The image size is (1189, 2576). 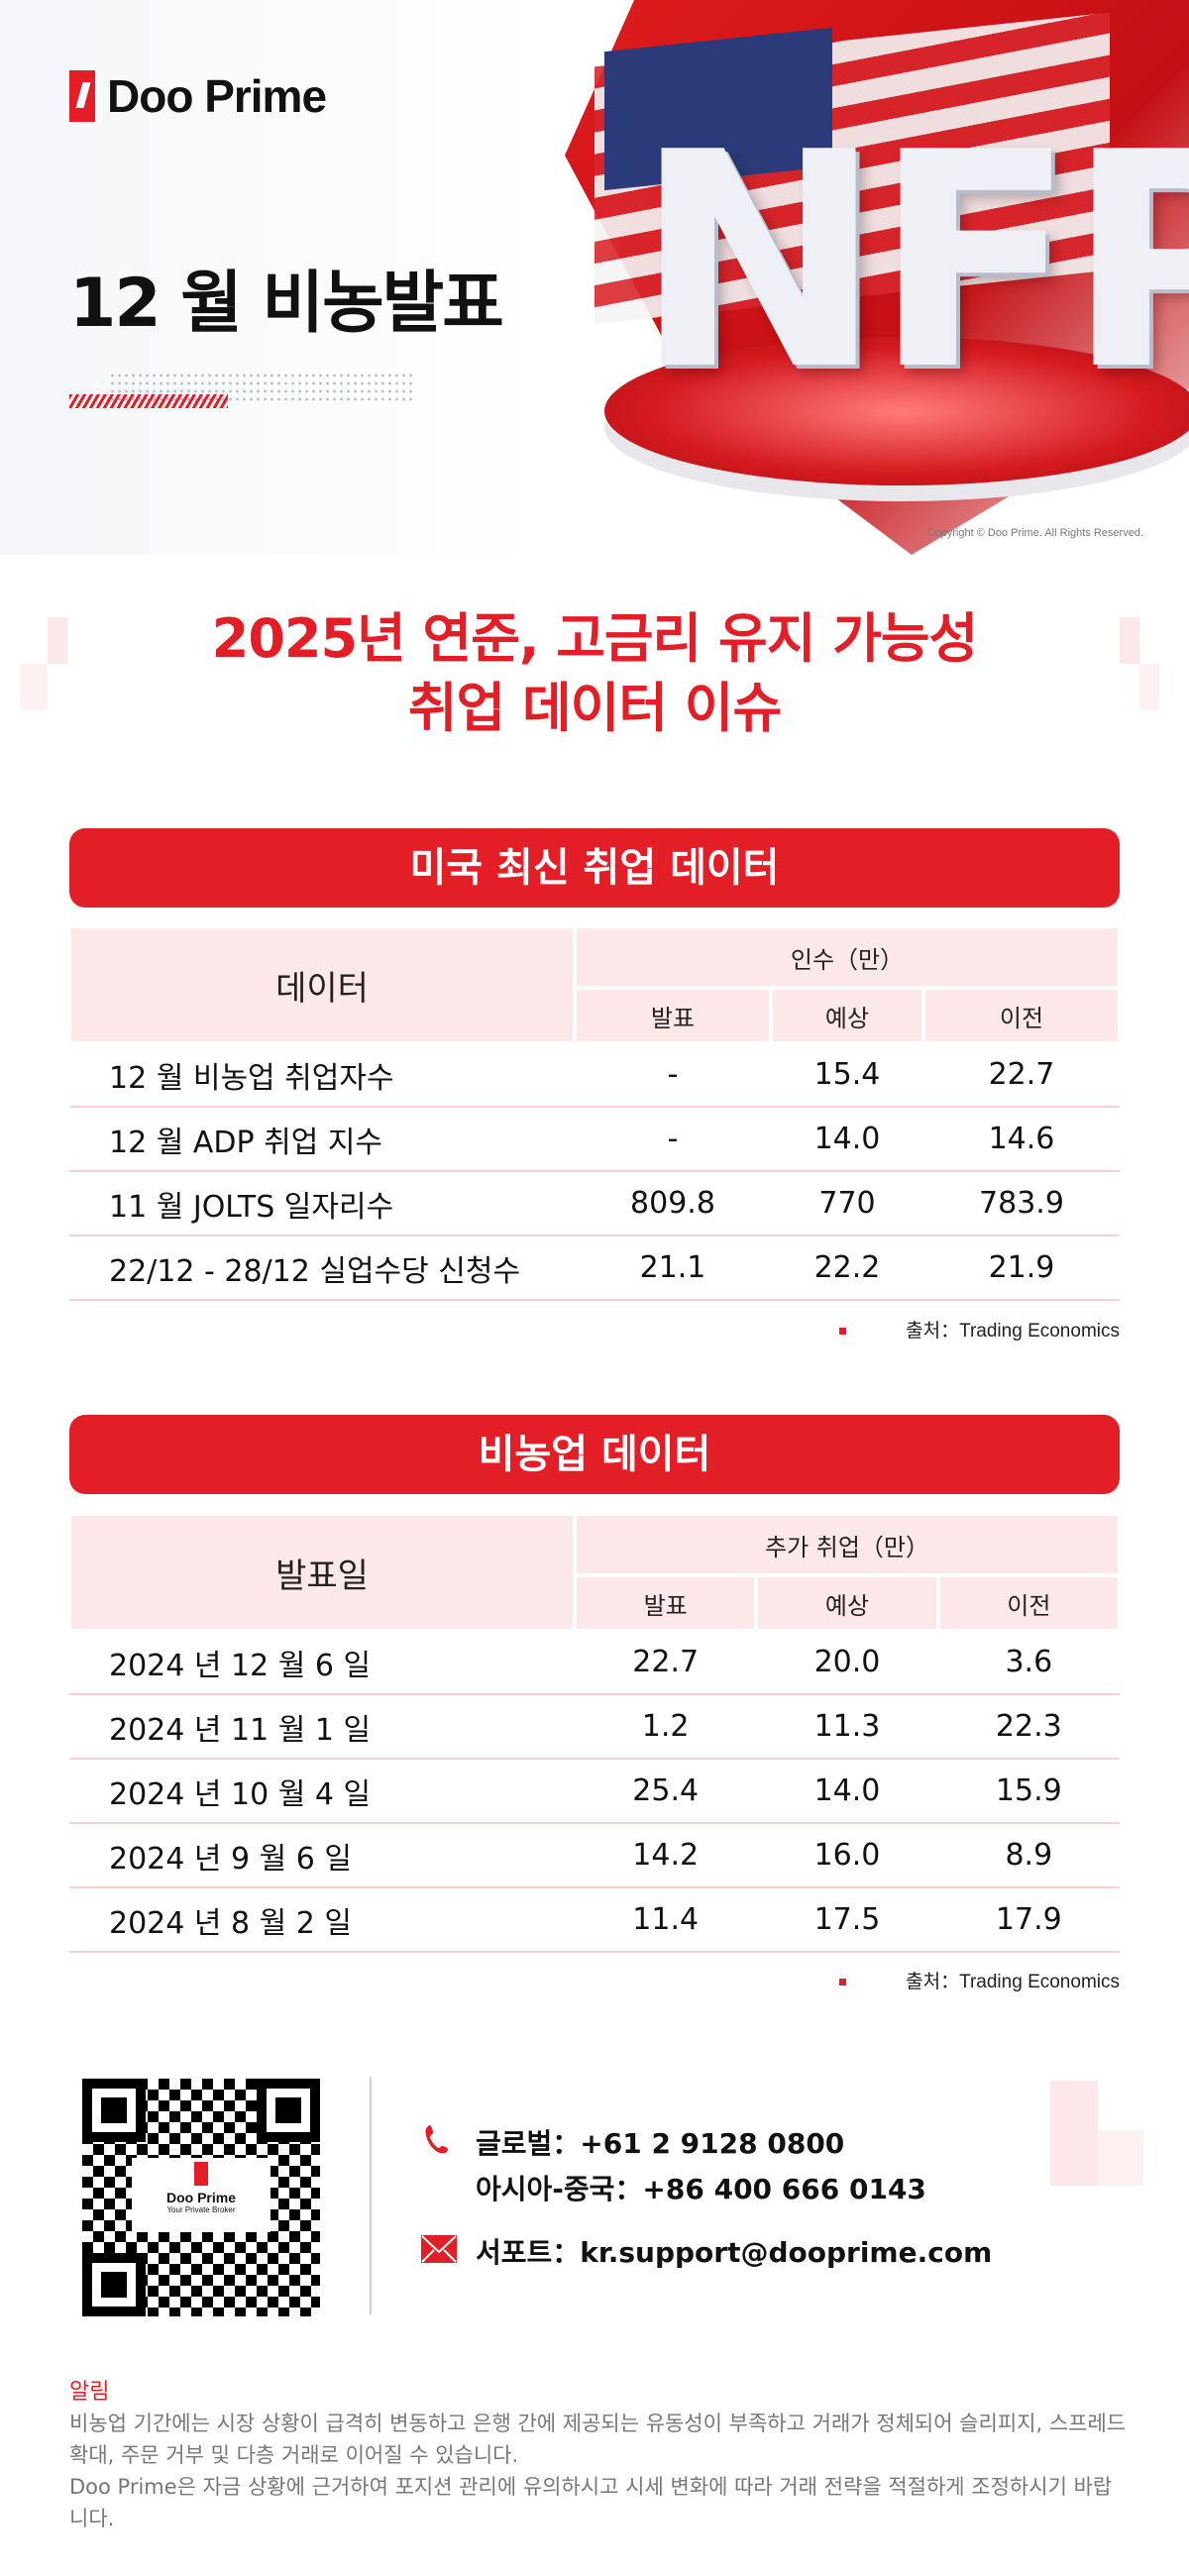 What do you see at coordinates (847, 957) in the screenshot?
I see `column-group-header: 인수（만）` at bounding box center [847, 957].